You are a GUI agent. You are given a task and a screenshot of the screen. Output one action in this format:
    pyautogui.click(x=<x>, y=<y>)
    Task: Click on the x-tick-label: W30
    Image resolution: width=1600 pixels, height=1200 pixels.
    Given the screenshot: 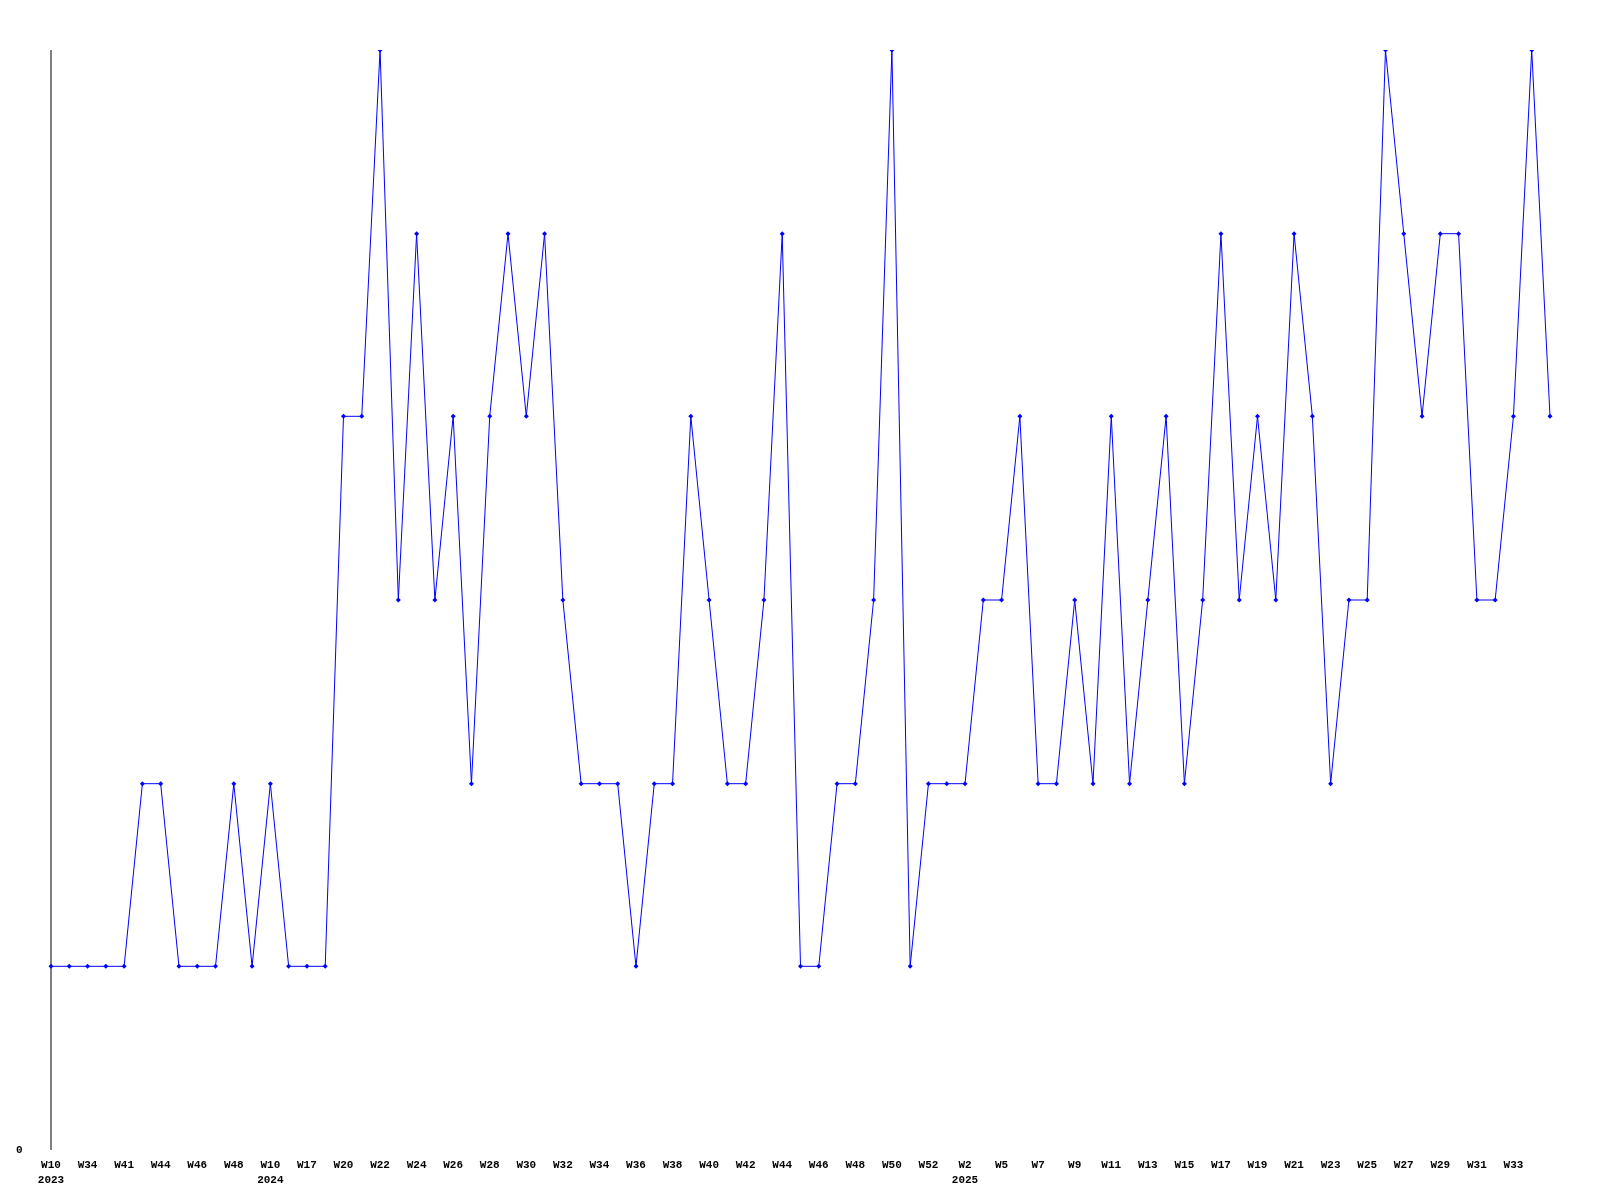 What is the action you would take?
    pyautogui.click(x=526, y=1165)
    